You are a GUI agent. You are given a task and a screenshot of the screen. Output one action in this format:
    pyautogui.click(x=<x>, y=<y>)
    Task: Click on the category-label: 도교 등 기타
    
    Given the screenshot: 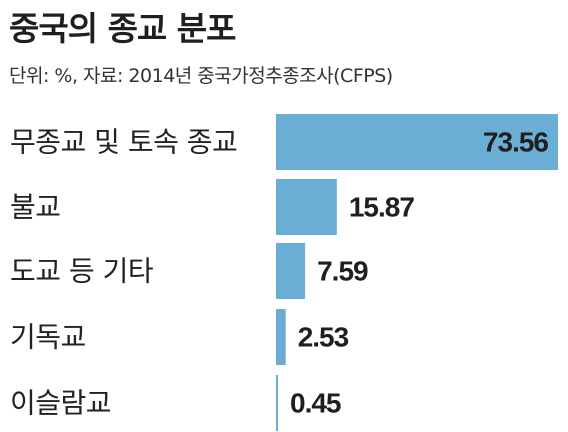 What is the action you would take?
    pyautogui.click(x=81, y=271)
    